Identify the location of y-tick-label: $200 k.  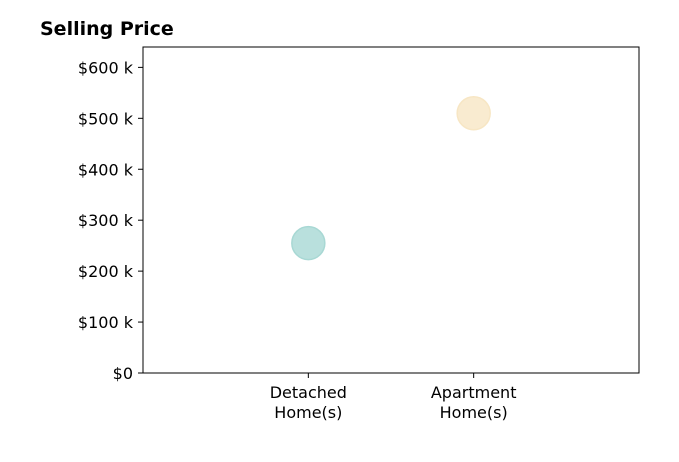
(106, 271).